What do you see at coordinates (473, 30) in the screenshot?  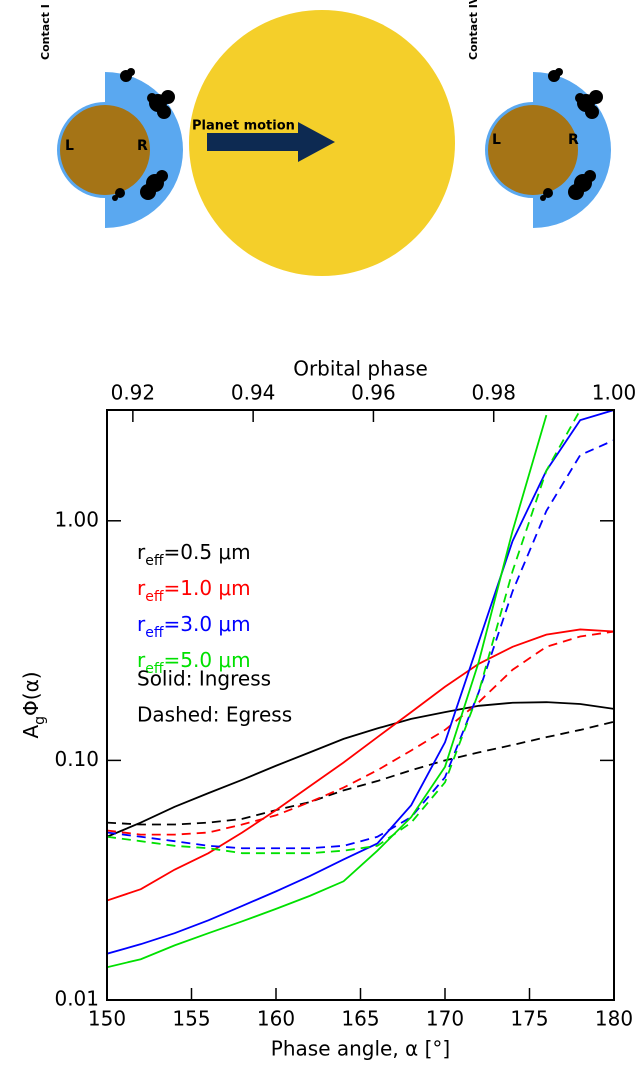 I see `contact-label: Contact IV` at bounding box center [473, 30].